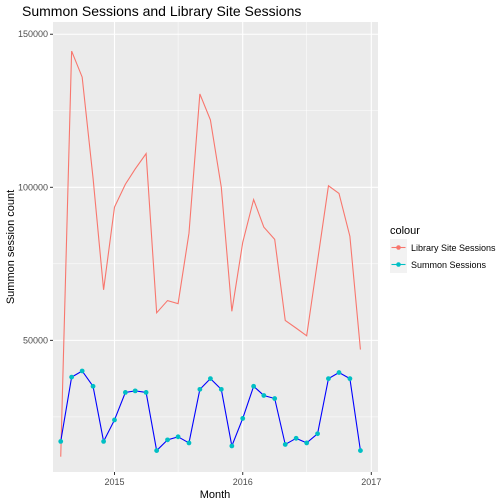  What do you see at coordinates (215, 495) in the screenshot?
I see `x-axis-label: Month` at bounding box center [215, 495].